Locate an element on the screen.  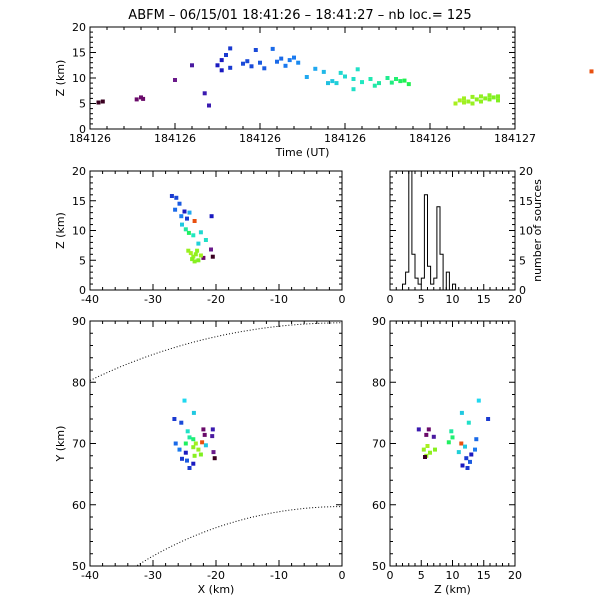
x-tick-label: 15 is located at coordinates (484, 575).